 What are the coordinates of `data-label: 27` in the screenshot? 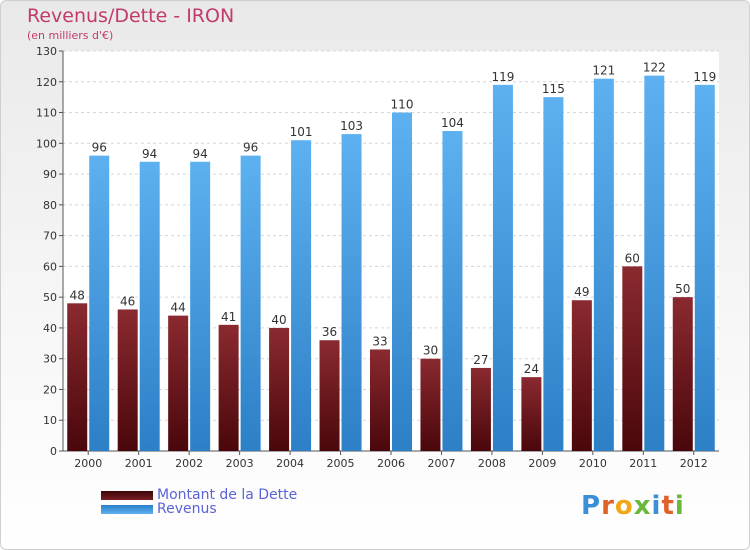 It's located at (480, 360).